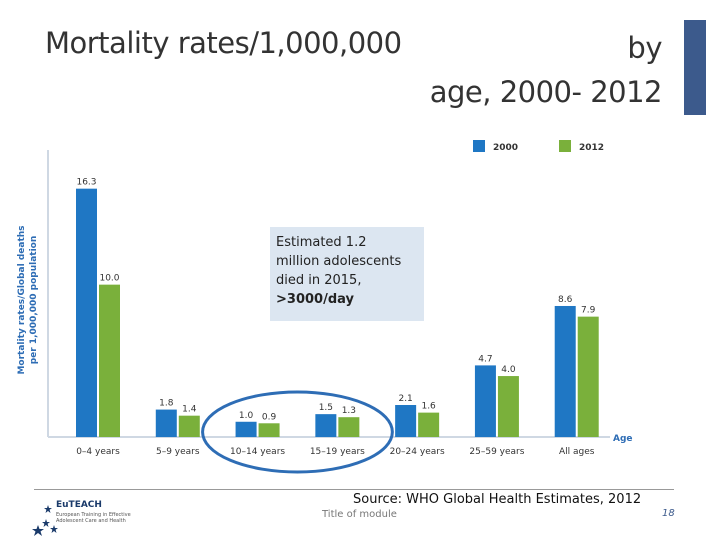  I want to click on x-tick-label-3: 15–19 years, so click(337, 452).